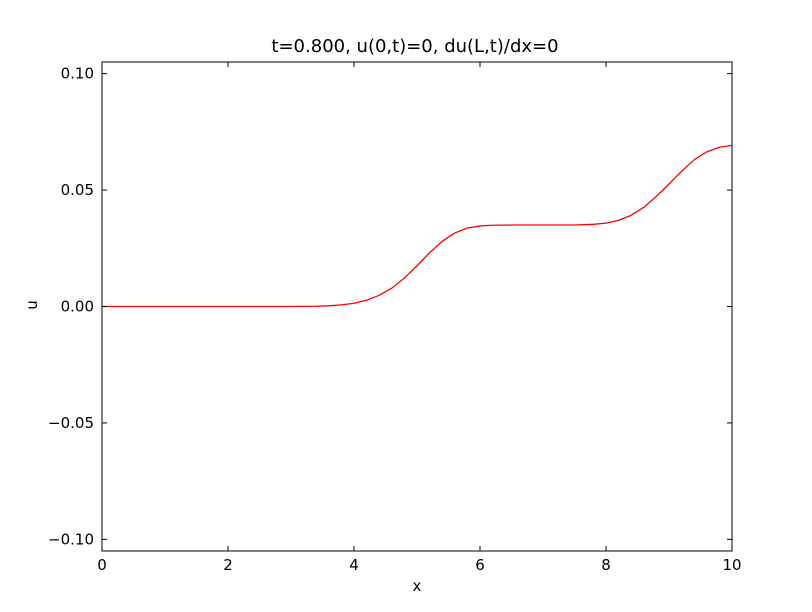 The width and height of the screenshot is (812, 612). I want to click on x-axis-label: x, so click(417, 586).